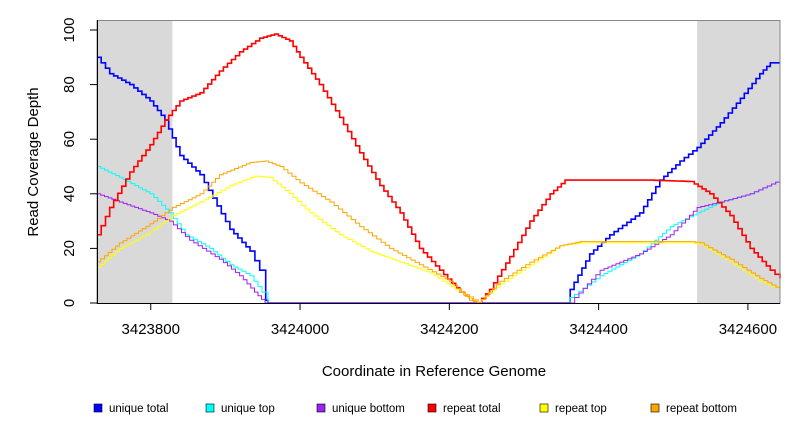  I want to click on legend-label: repeat total, so click(472, 409).